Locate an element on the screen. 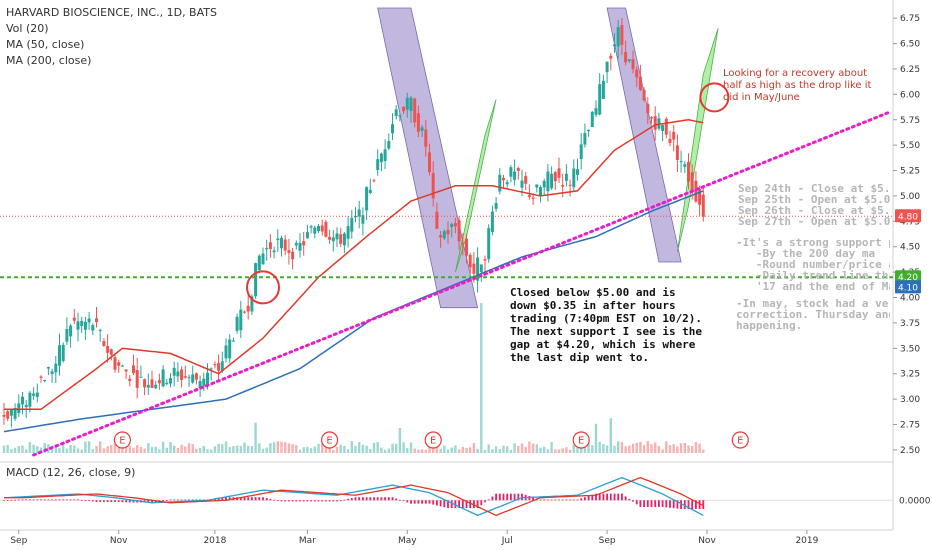 This screenshot has width=932, height=550. macd-indicator-label: MACD (12, 26, close, 9) is located at coordinates (71, 472).